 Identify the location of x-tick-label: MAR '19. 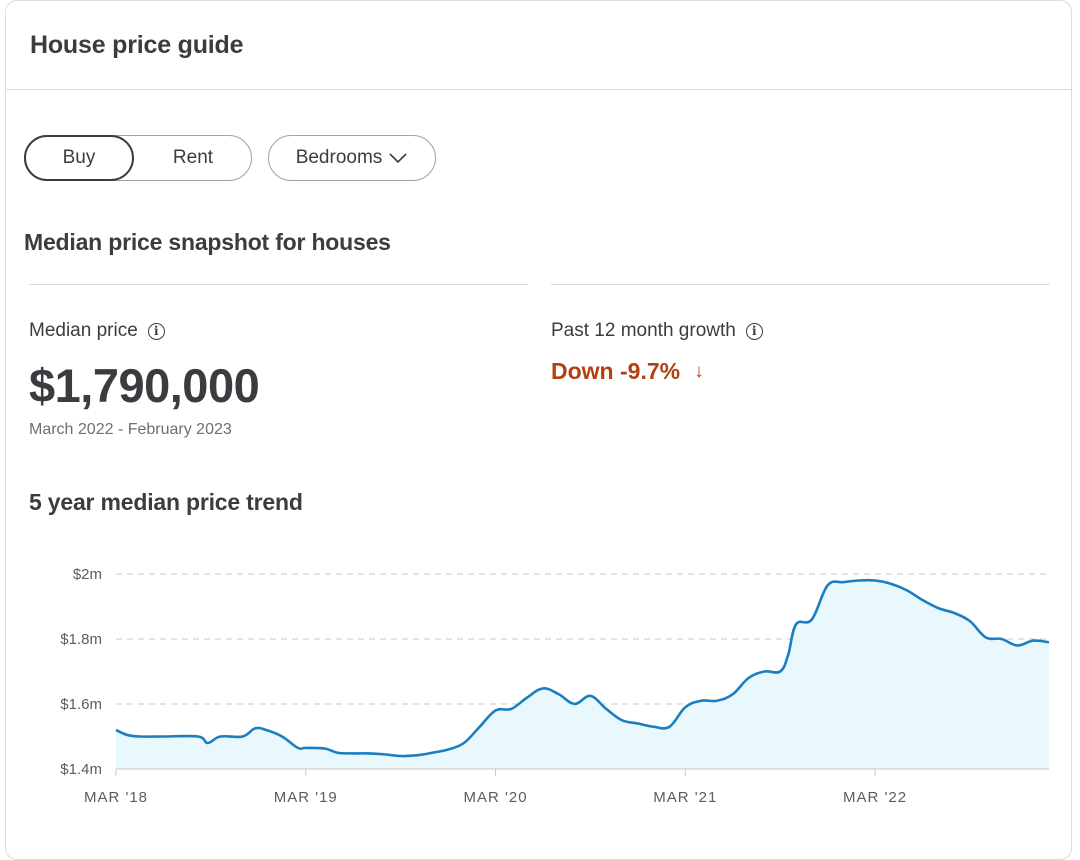
(306, 797).